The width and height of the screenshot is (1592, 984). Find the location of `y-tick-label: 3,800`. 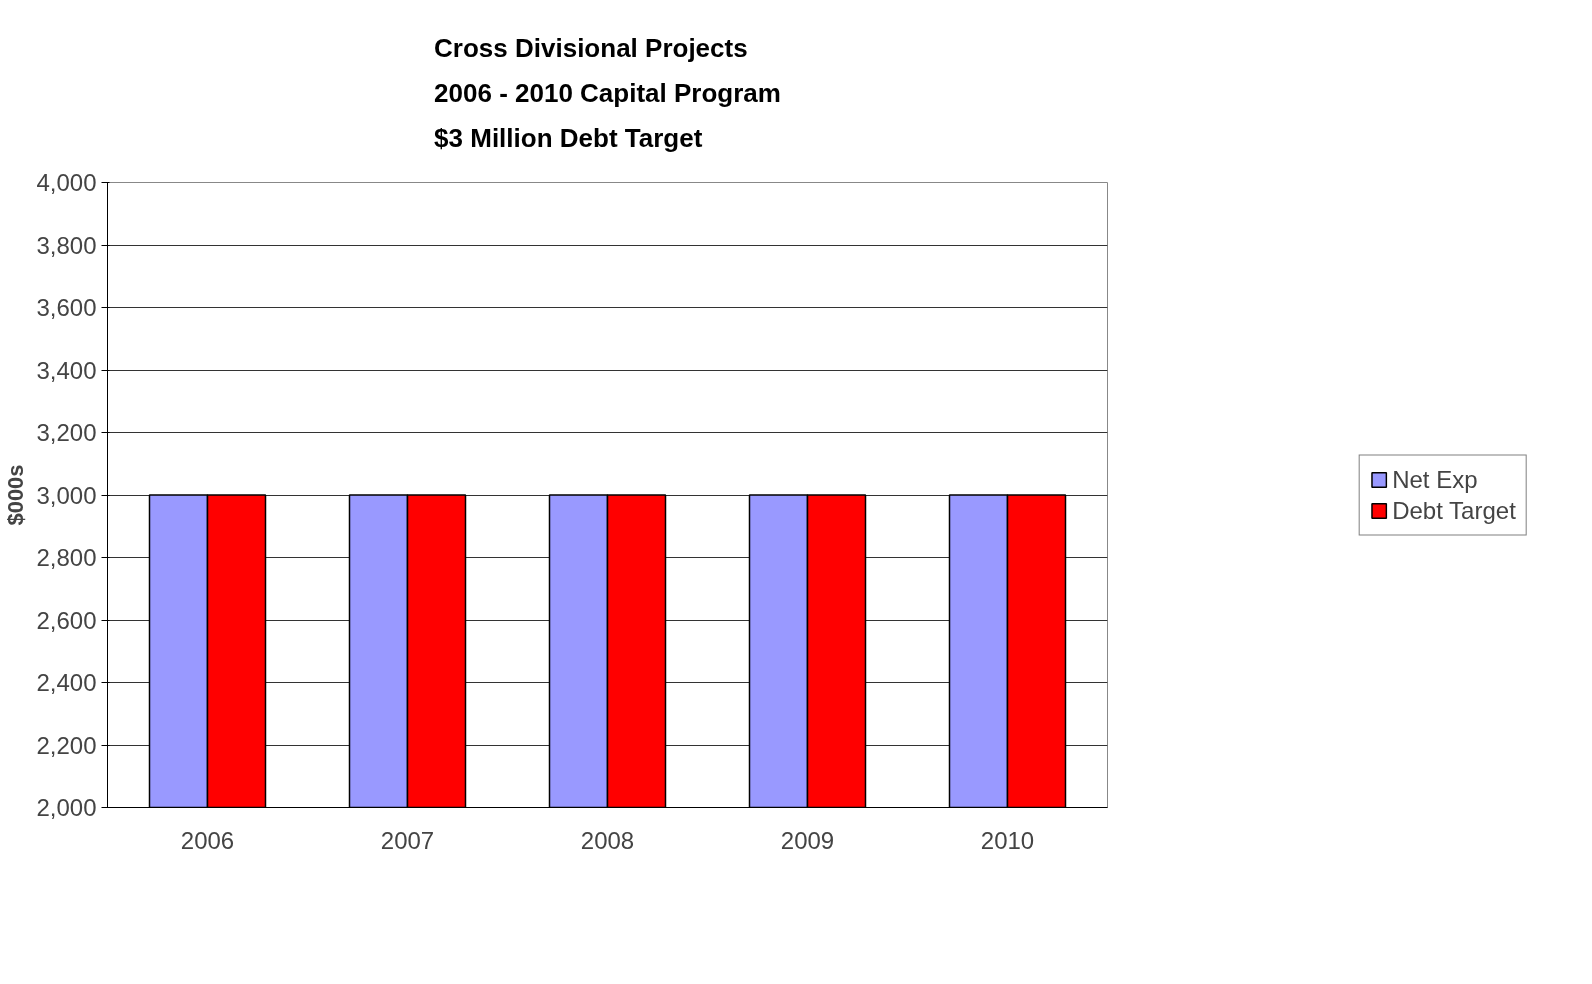

y-tick-label: 3,800 is located at coordinates (66, 245).